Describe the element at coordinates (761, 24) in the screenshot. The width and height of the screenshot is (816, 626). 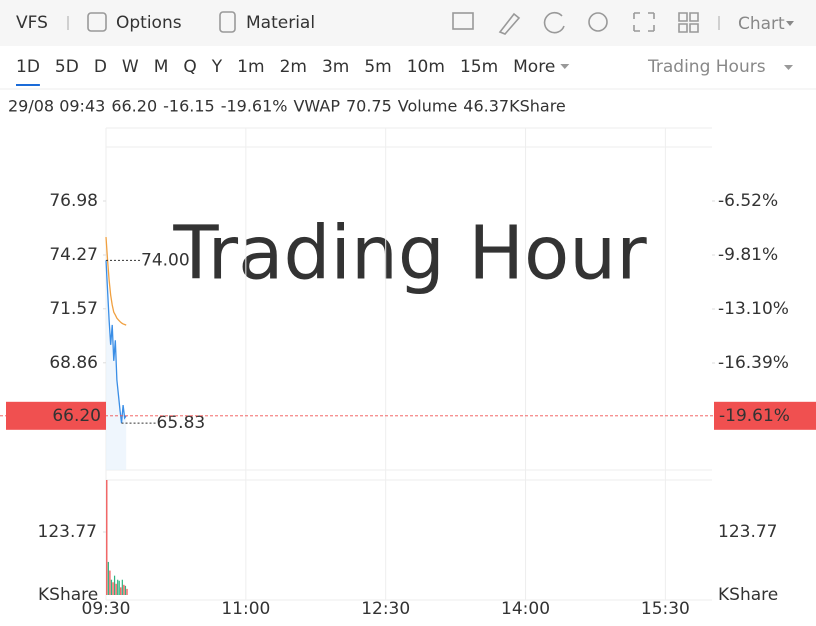
I see `chart-menu: Chart` at that location.